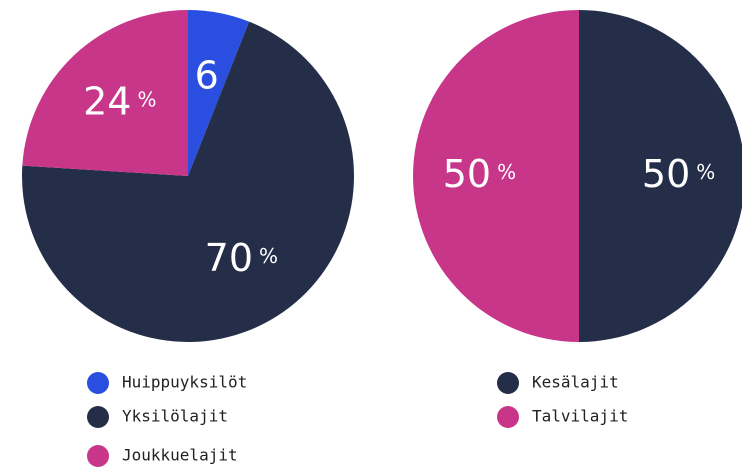  What do you see at coordinates (580, 416) in the screenshot?
I see `legend-label: Talvilajit` at bounding box center [580, 416].